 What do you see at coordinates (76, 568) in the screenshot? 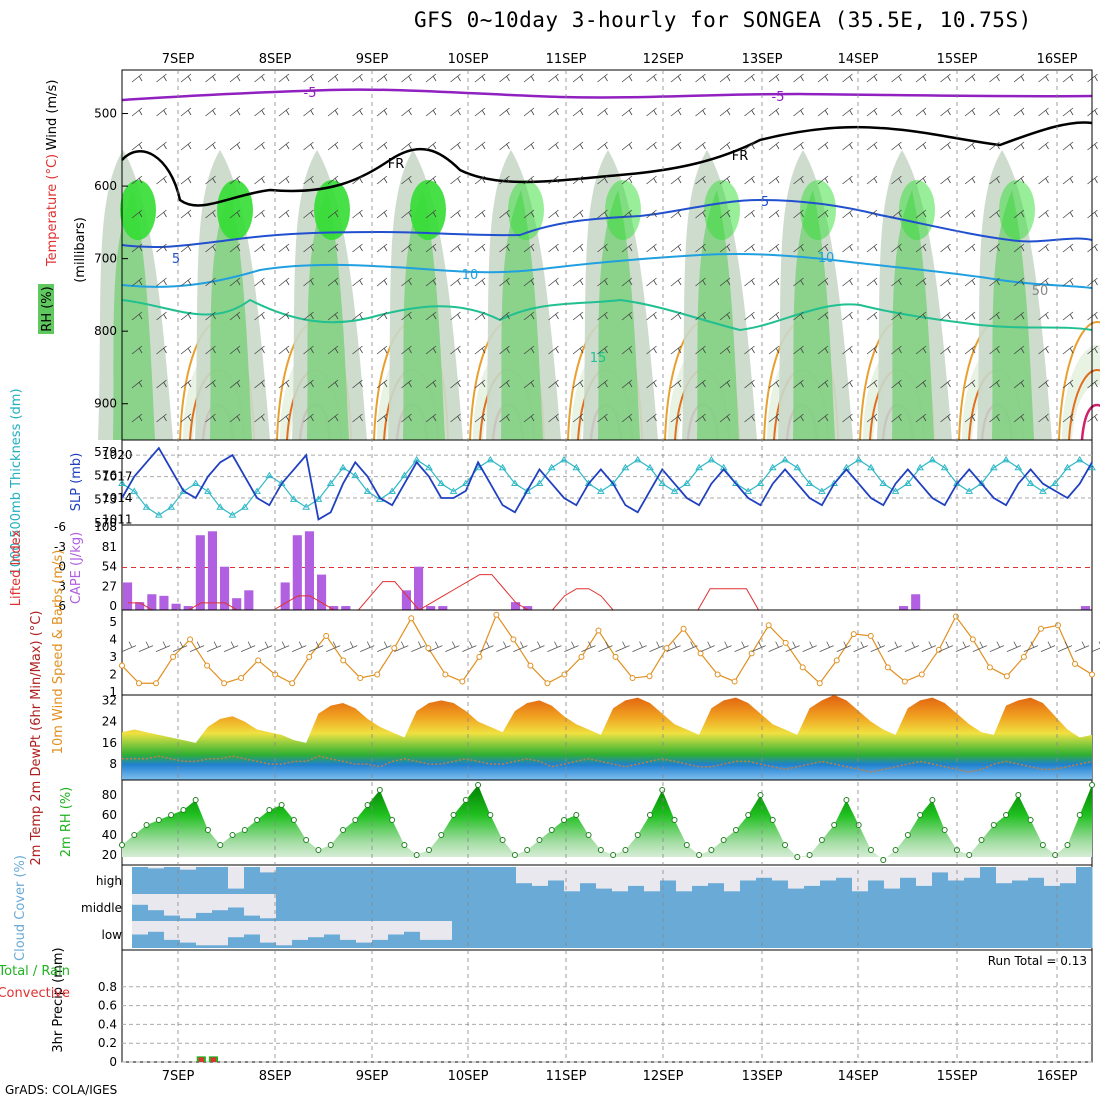
I see `cape-label: CAPE (J/kg)` at bounding box center [76, 568].